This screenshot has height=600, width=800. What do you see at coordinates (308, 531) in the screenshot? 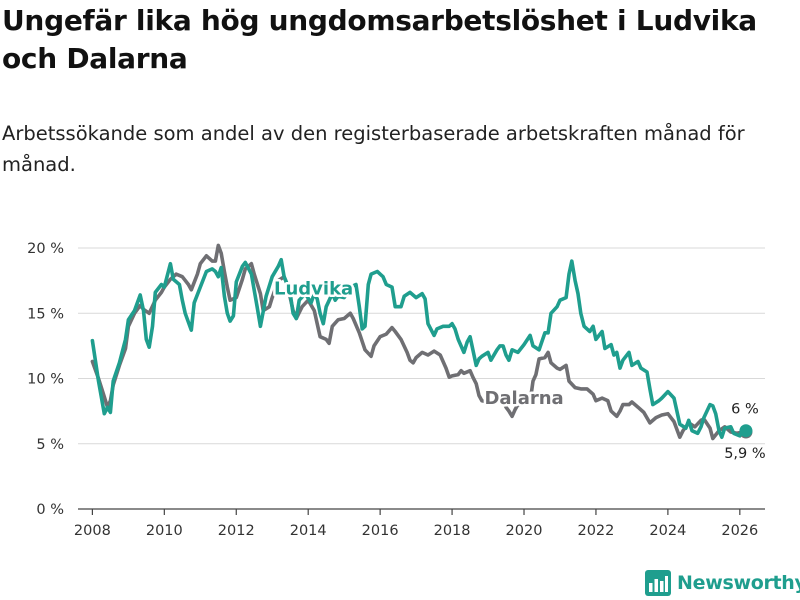
I see `x-tick-label: 2014` at bounding box center [308, 531].